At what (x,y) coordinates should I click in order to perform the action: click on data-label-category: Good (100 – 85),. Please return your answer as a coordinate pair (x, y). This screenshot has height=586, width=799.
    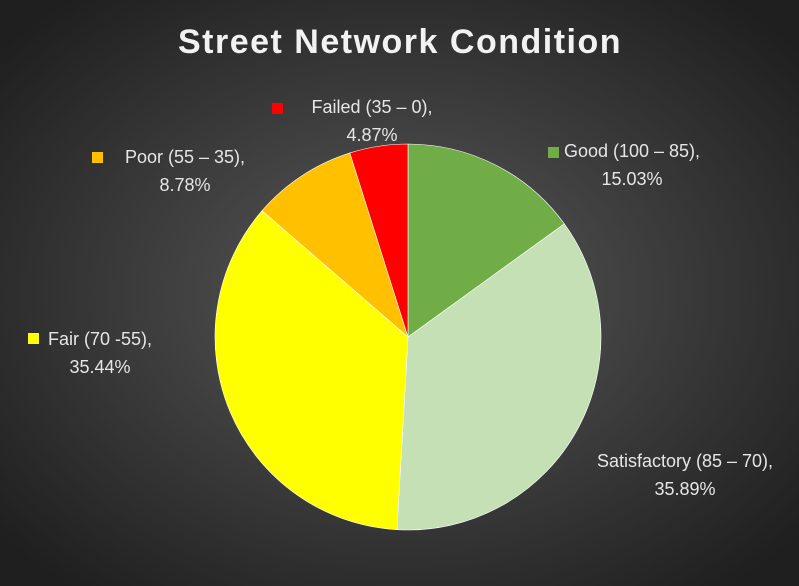
    Looking at the image, I should click on (632, 151).